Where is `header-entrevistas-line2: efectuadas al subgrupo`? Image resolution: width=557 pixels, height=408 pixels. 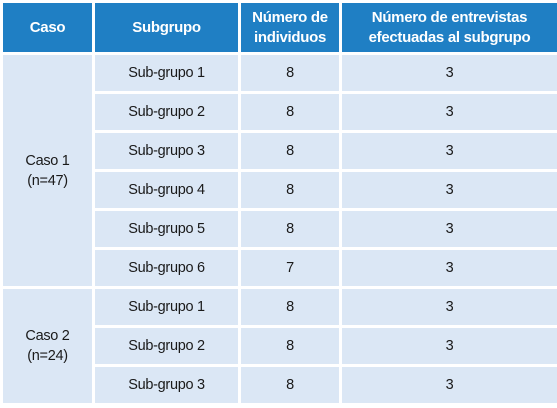
header-entrevistas-line2: efectuadas al subgrupo is located at coordinates (449, 37).